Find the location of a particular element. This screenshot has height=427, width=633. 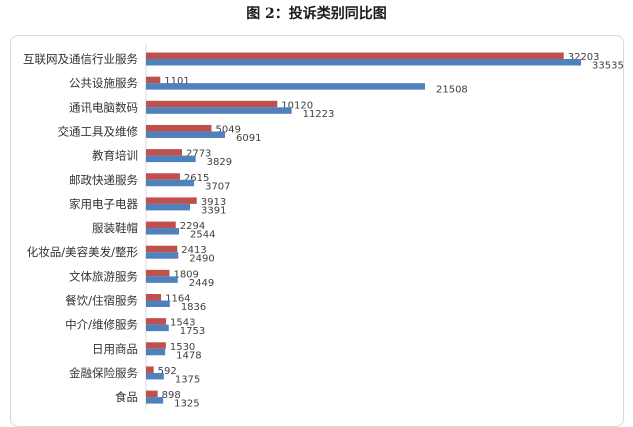

category-label: 通讯电脑数码 is located at coordinates (103, 107).